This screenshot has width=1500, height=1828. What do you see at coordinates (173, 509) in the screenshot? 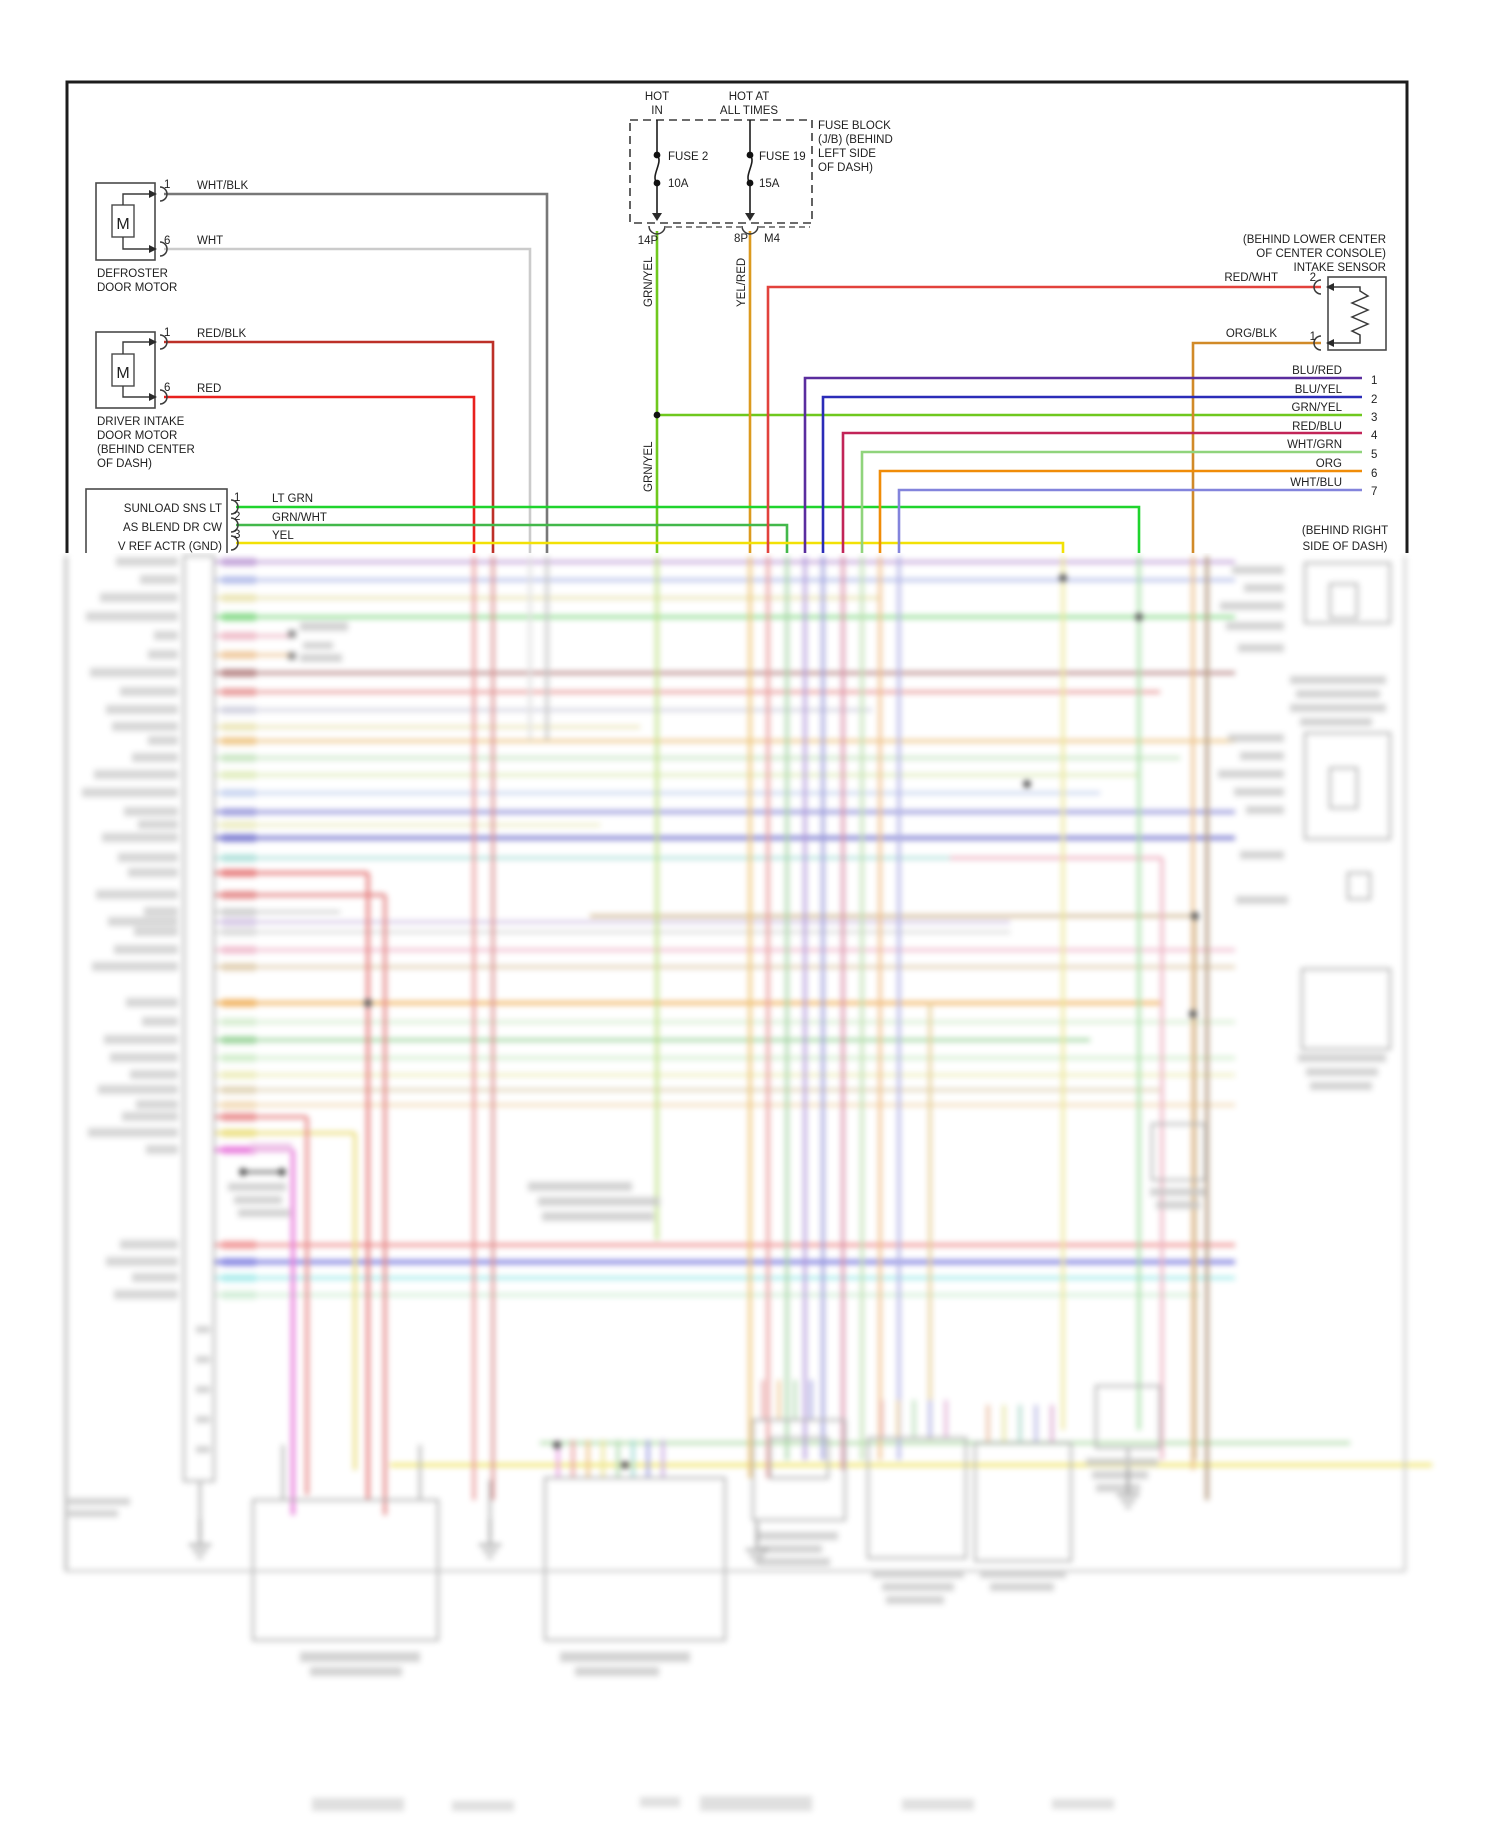
I see `sunload-row-1: SUNLOAD SNS LT` at bounding box center [173, 509].